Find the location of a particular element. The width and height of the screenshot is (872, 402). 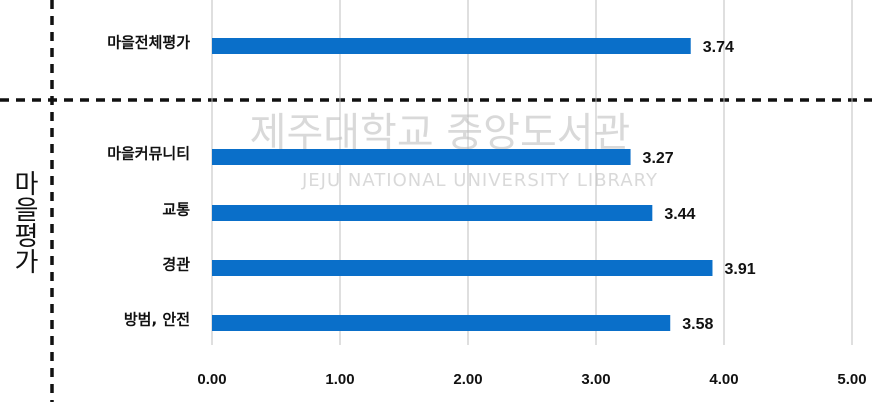

value-label: 3.91 is located at coordinates (739, 269).